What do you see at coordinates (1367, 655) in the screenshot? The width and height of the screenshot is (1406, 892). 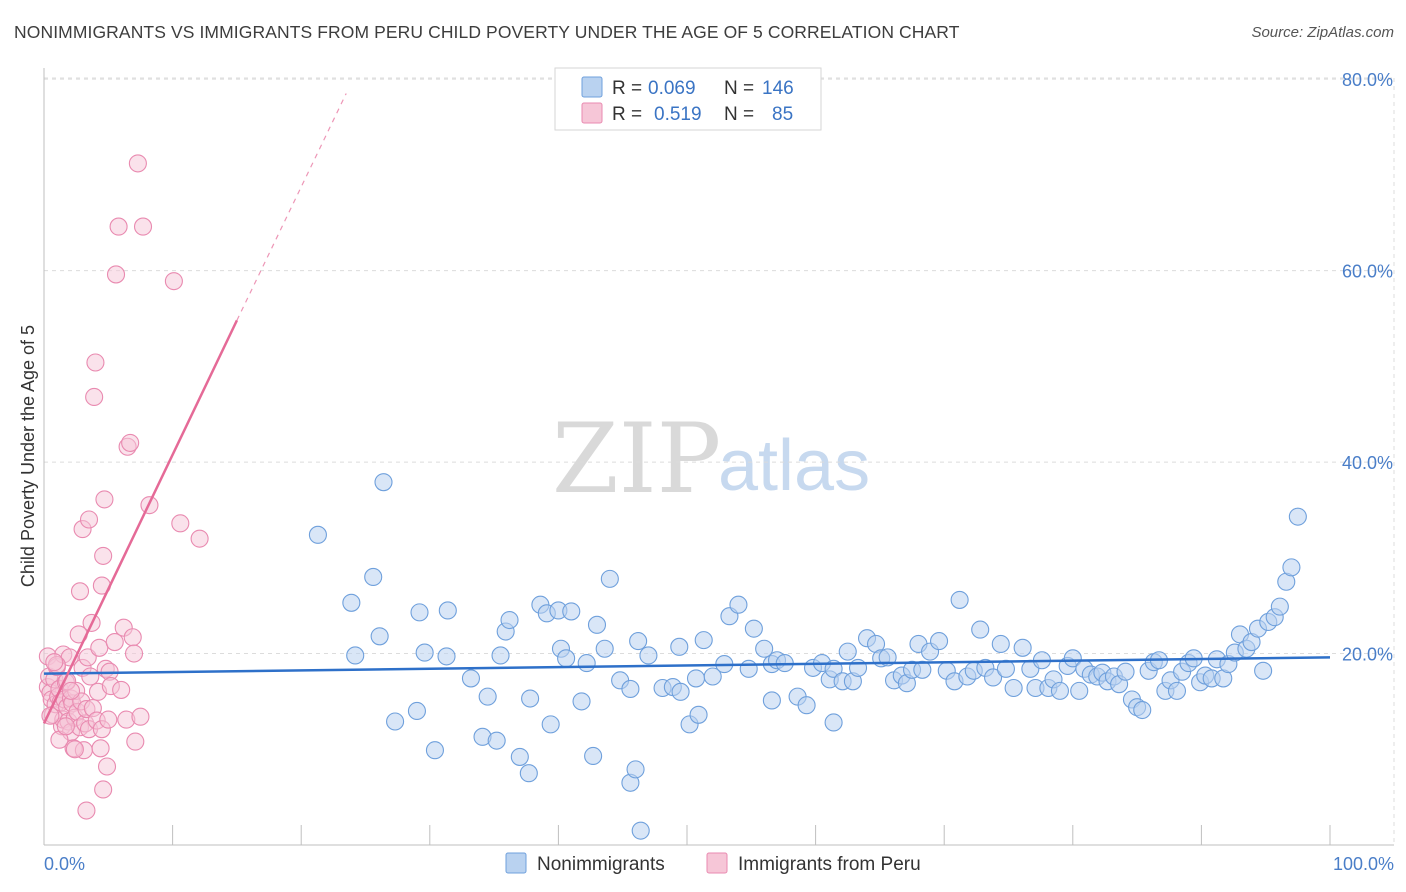 I see `y-tick-label-0: 20.0%` at bounding box center [1367, 655].